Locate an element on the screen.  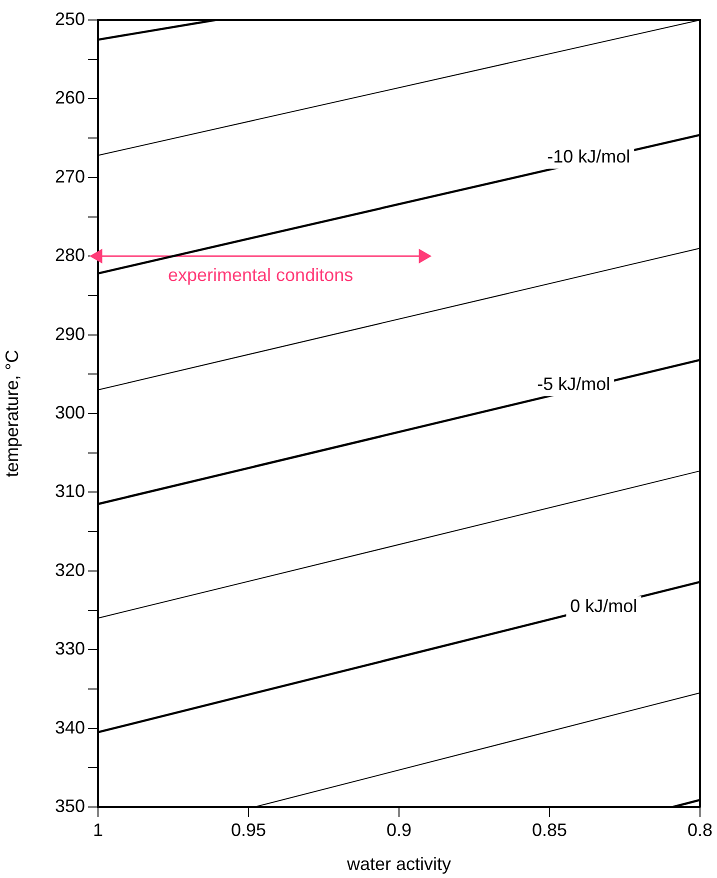
y-tick-label: 320 is located at coordinates (69, 570).